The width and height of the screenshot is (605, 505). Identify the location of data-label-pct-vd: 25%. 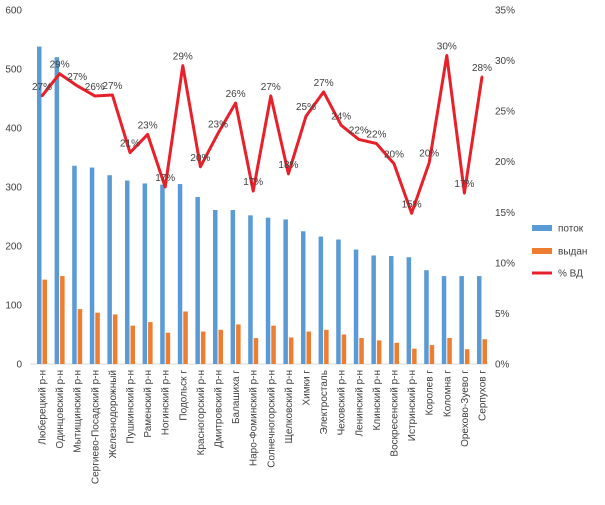
(306, 107).